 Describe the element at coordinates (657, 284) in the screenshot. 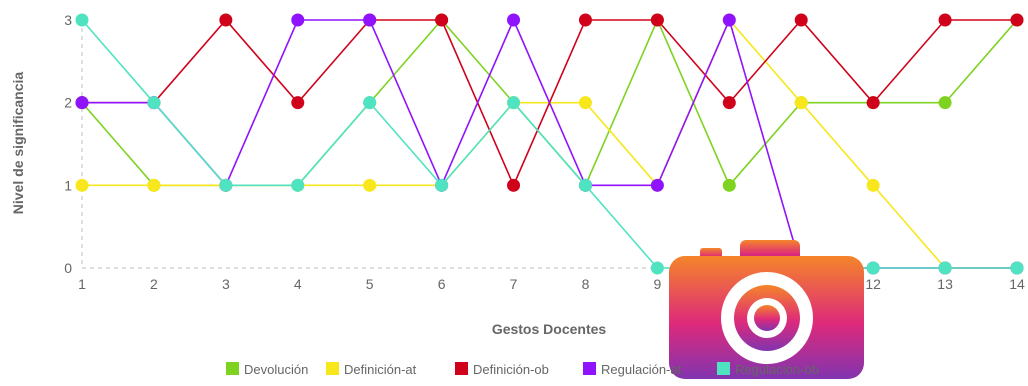

I see `x-tick-label: 9` at that location.